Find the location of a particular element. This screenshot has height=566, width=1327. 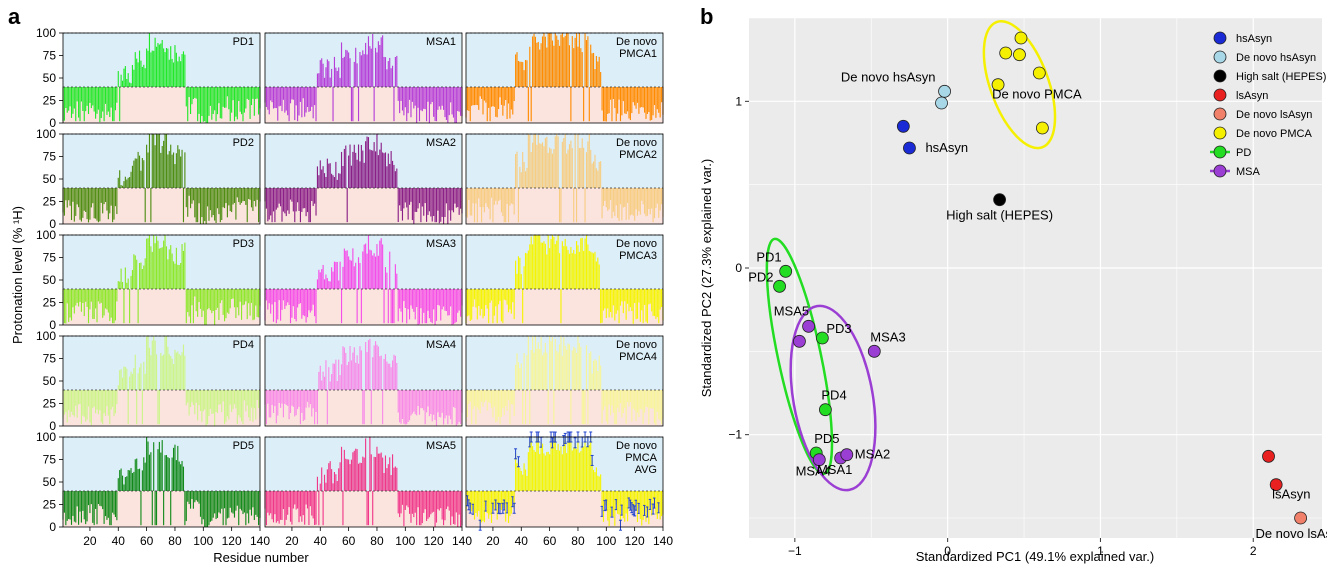

x-tick-label: 80 is located at coordinates (377, 541).